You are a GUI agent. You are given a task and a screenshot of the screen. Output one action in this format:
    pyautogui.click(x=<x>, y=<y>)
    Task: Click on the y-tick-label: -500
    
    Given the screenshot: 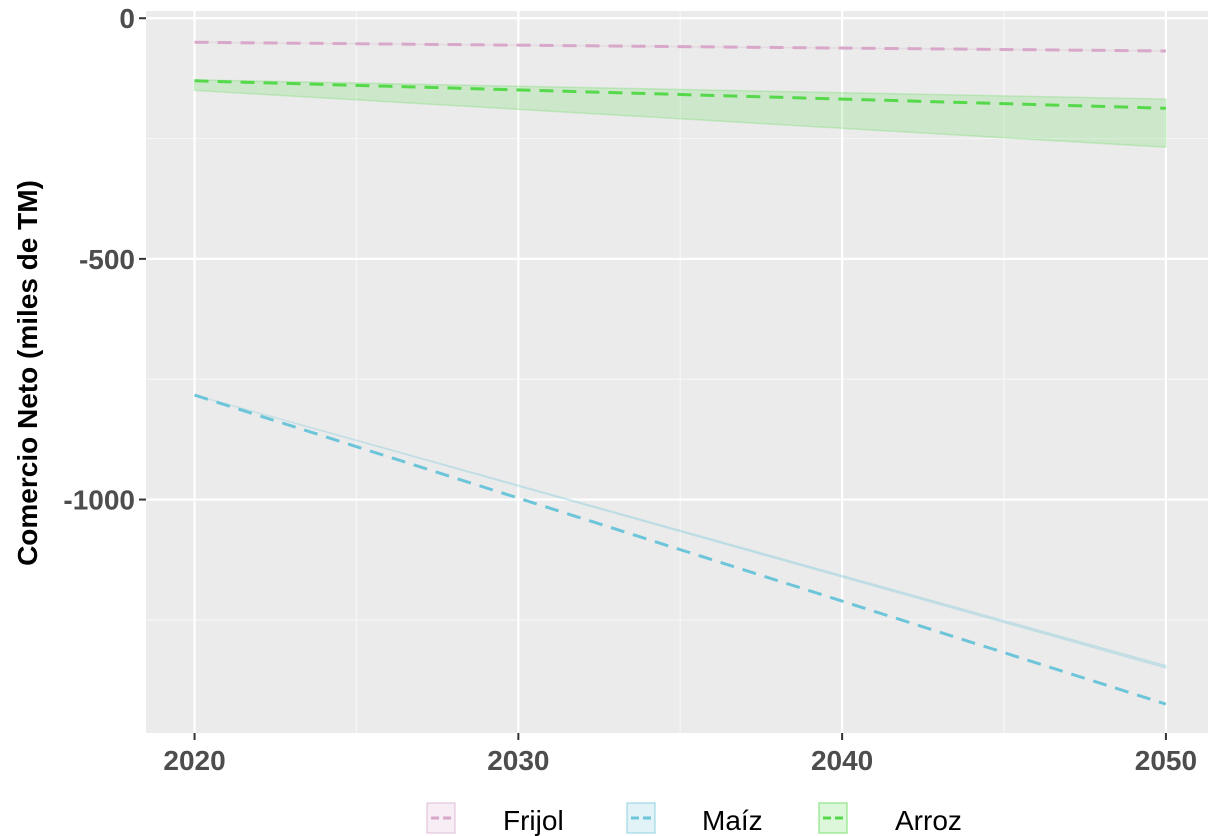 What is the action you would take?
    pyautogui.click(x=107, y=259)
    